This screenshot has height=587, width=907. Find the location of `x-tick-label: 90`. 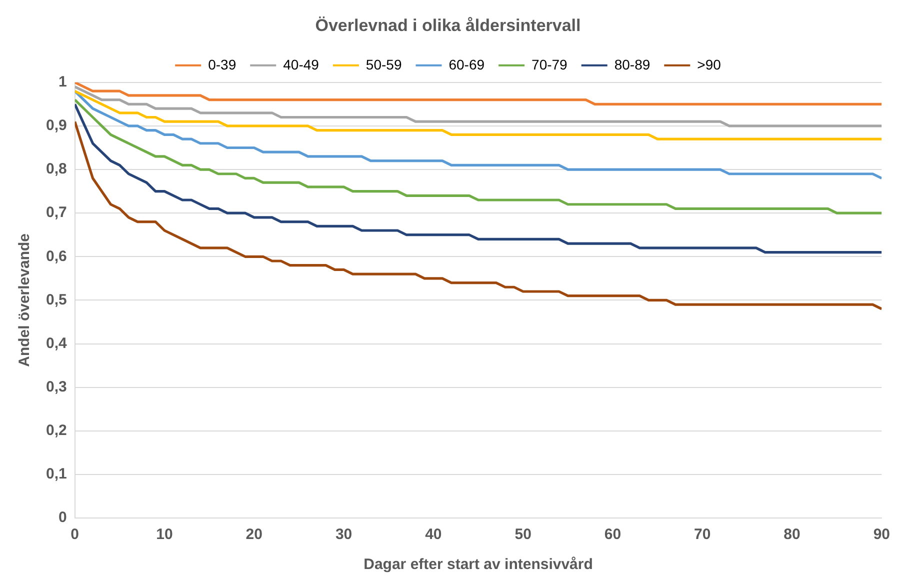

x-tick-label: 90 is located at coordinates (881, 535).